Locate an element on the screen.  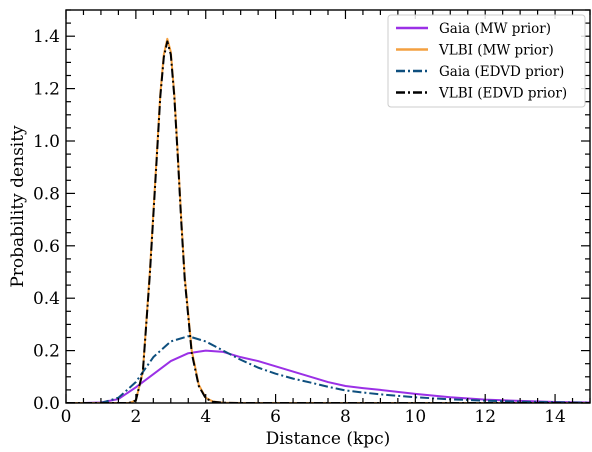
y-tick-label: 0.0 is located at coordinates (46, 404).